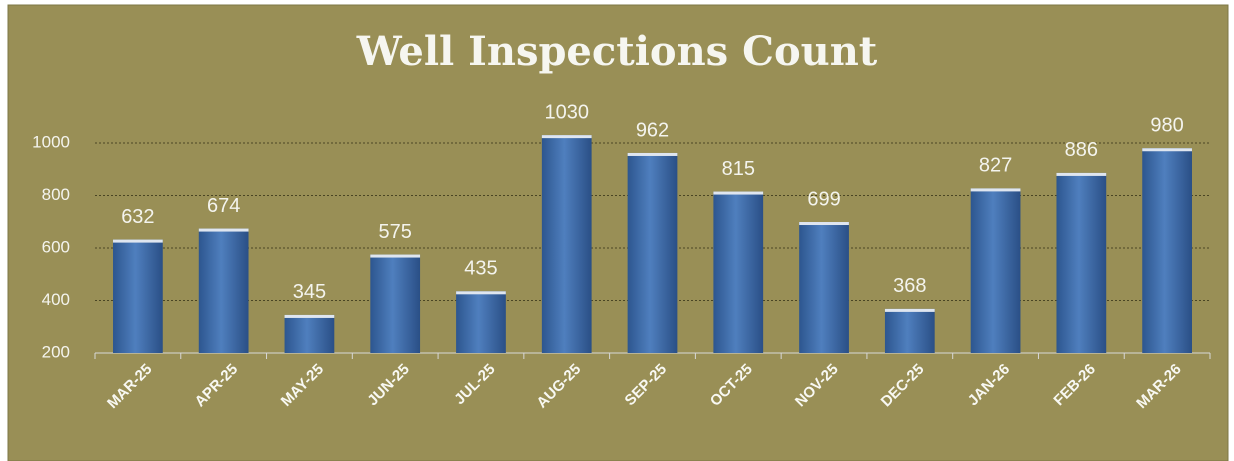 The image size is (1234, 461). Describe the element at coordinates (395, 232) in the screenshot. I see `data-label: 575` at that location.